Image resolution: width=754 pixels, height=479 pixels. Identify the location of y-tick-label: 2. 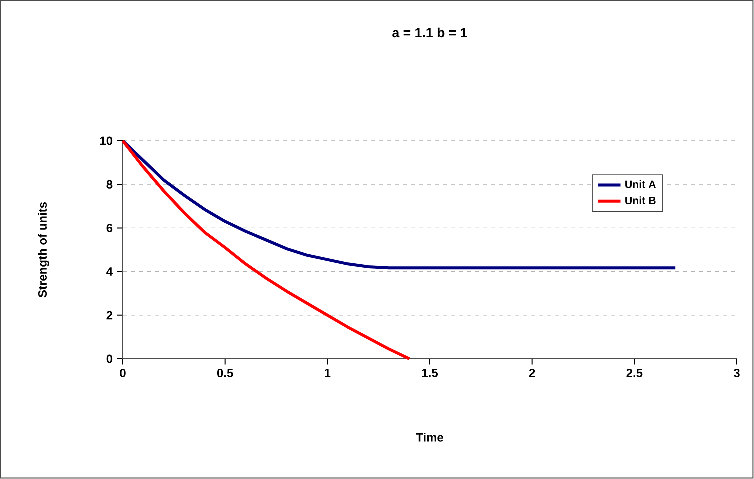
(109, 315).